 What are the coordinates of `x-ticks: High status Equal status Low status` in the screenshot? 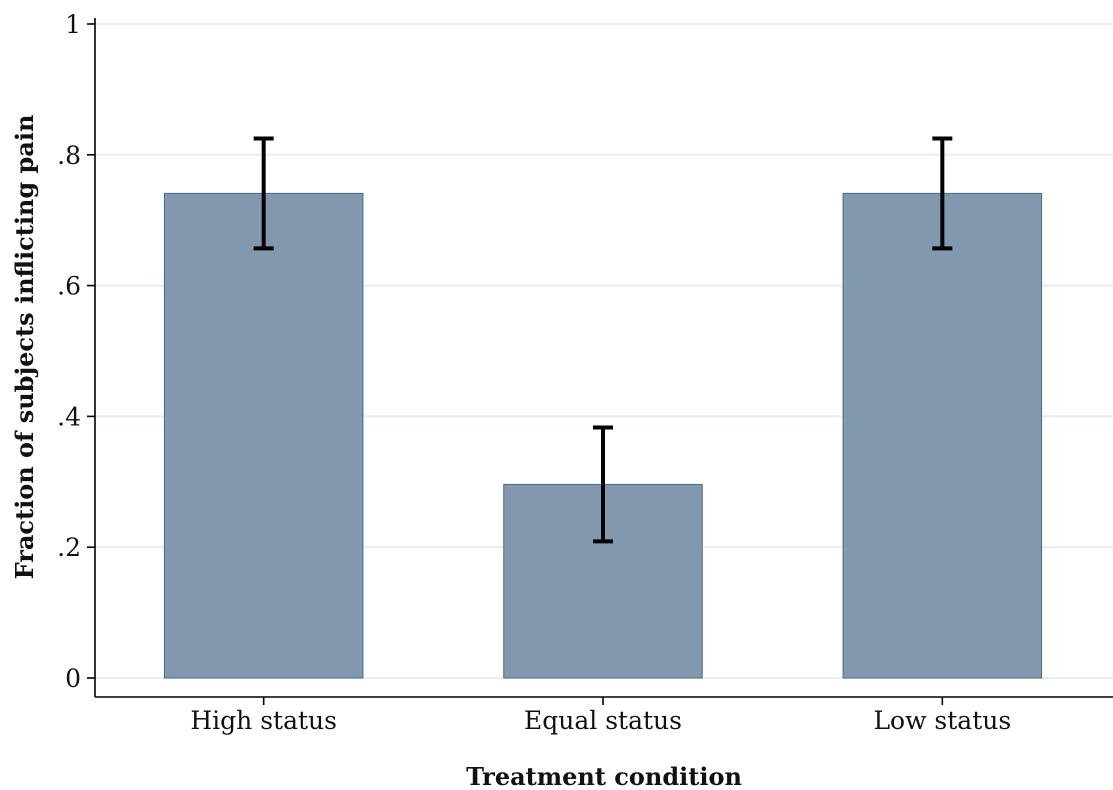 It's located at (600, 716).